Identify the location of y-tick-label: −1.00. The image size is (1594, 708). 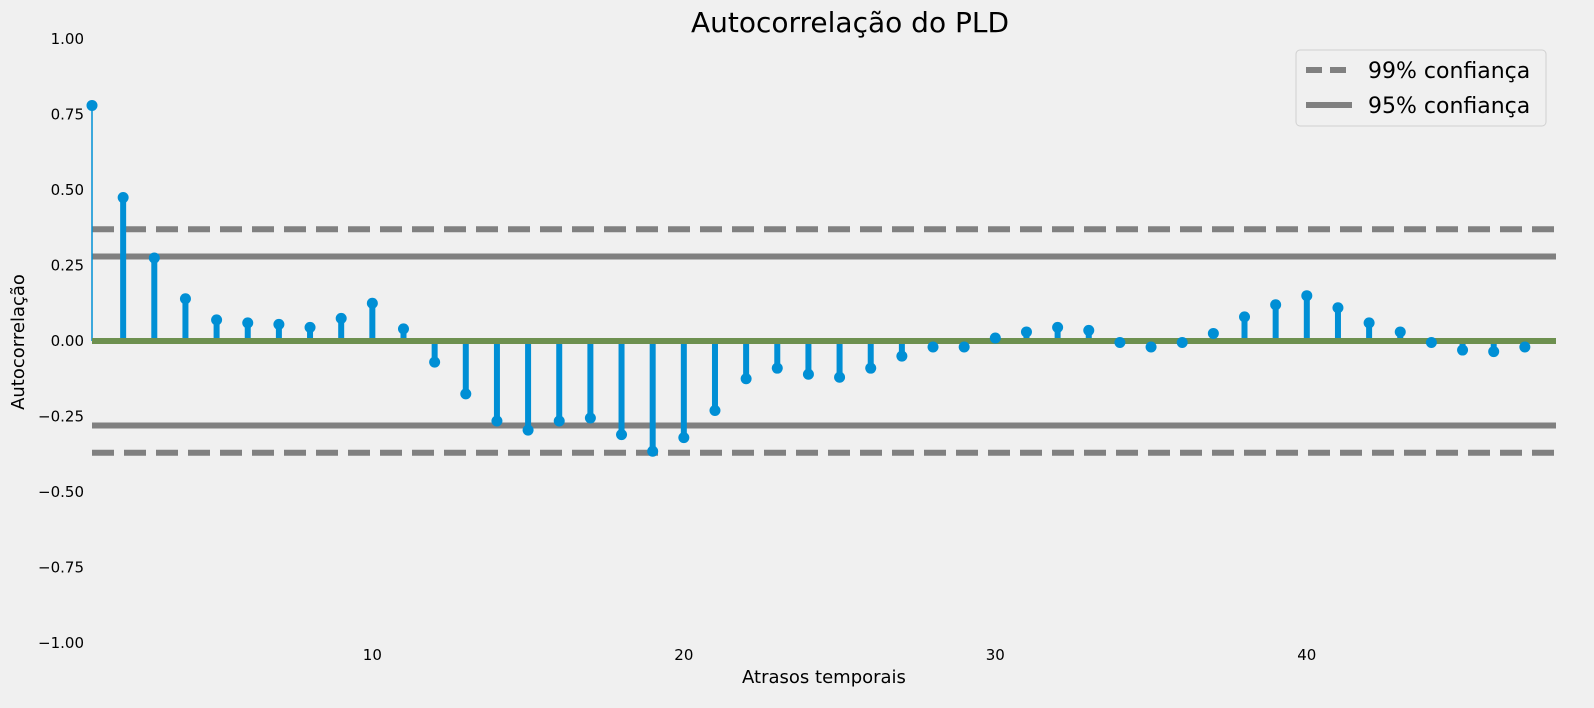
(61, 643).